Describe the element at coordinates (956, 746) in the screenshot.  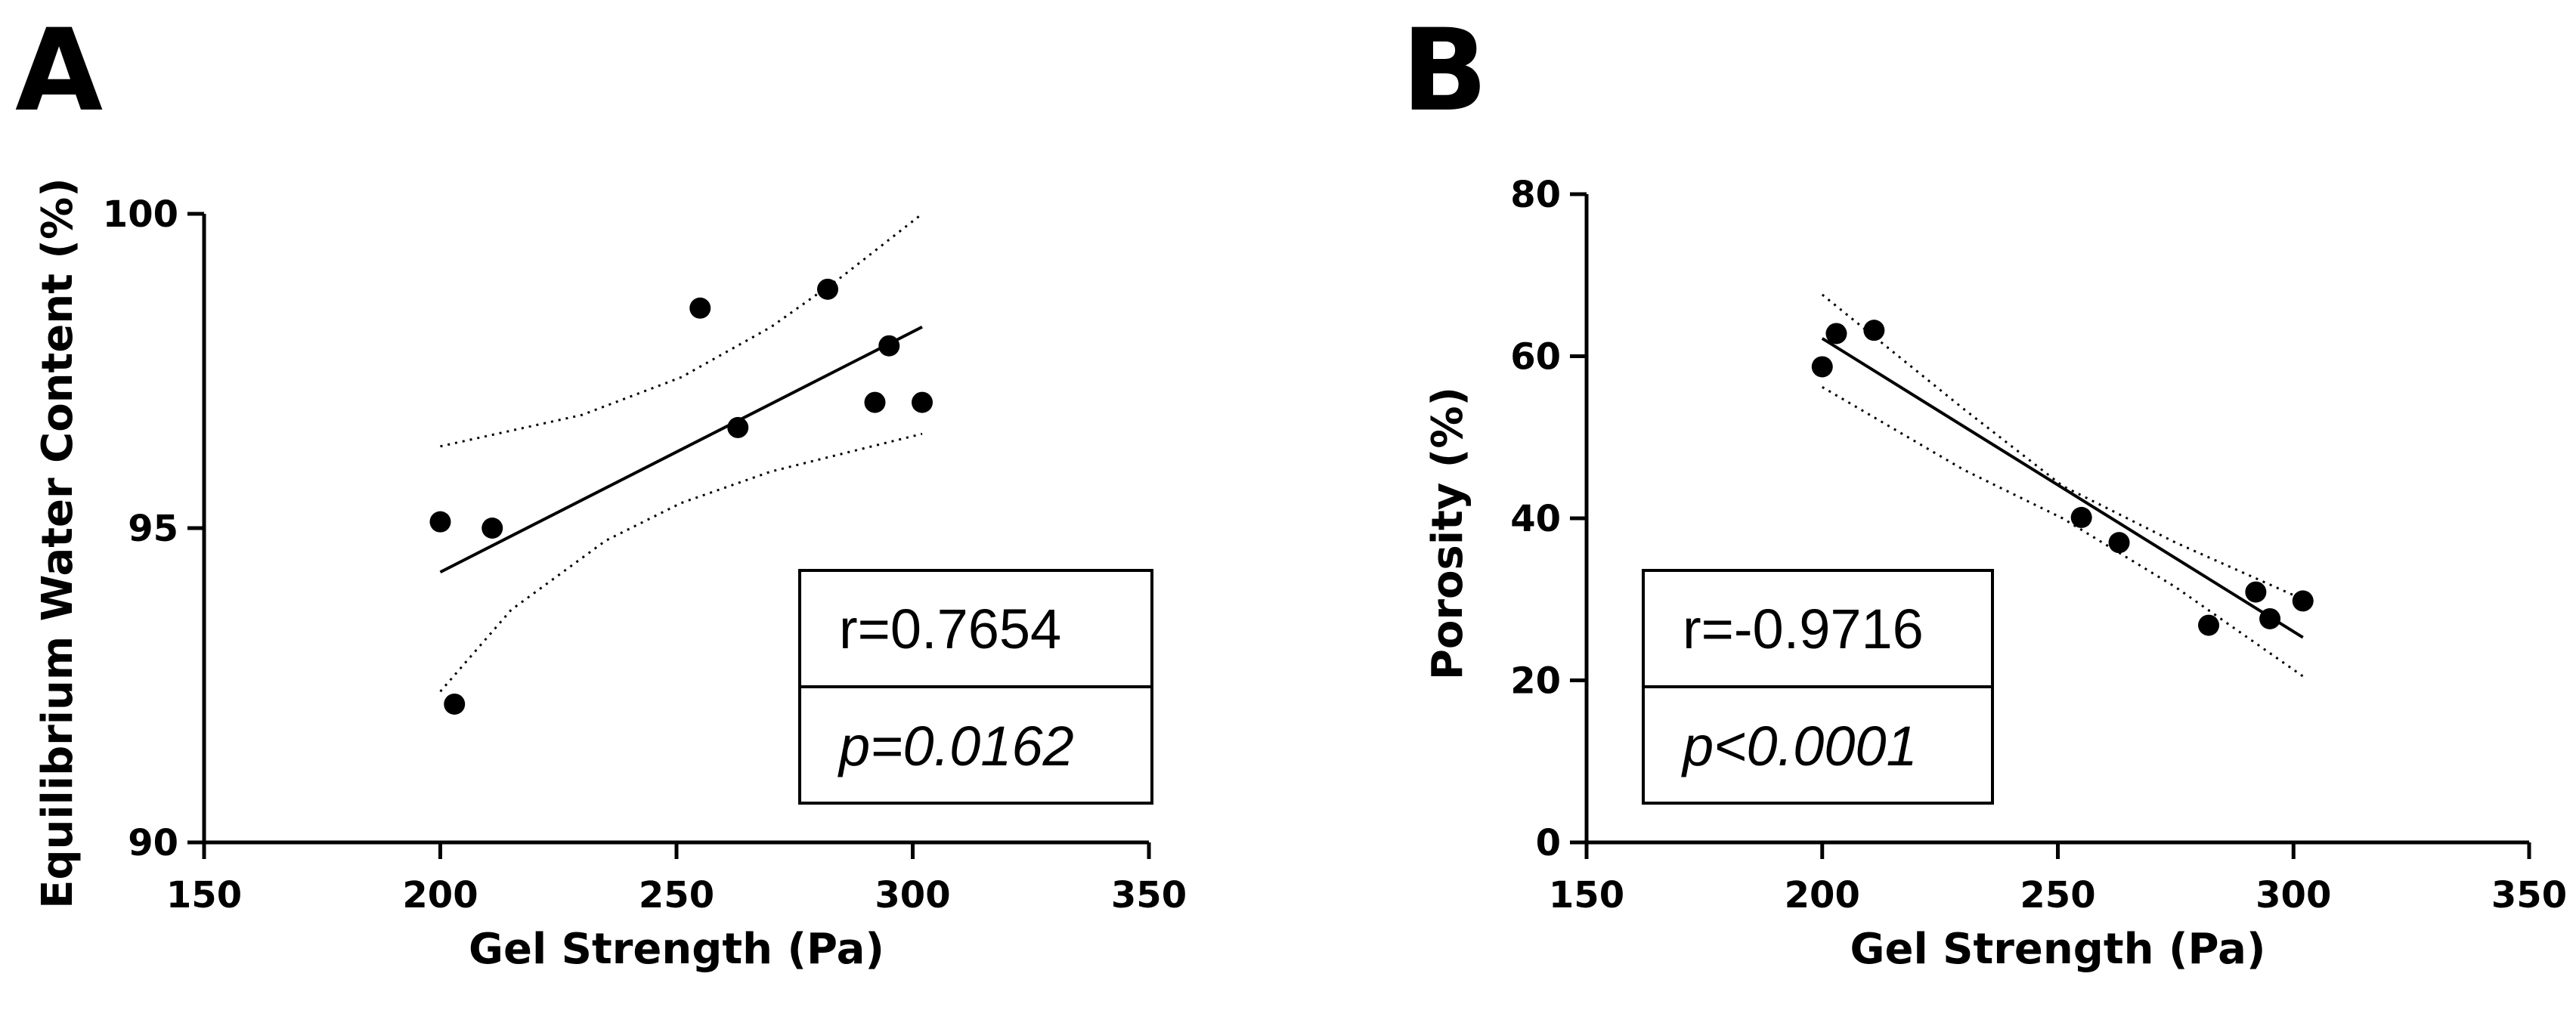
I see `p-value: p=0.0162` at that location.